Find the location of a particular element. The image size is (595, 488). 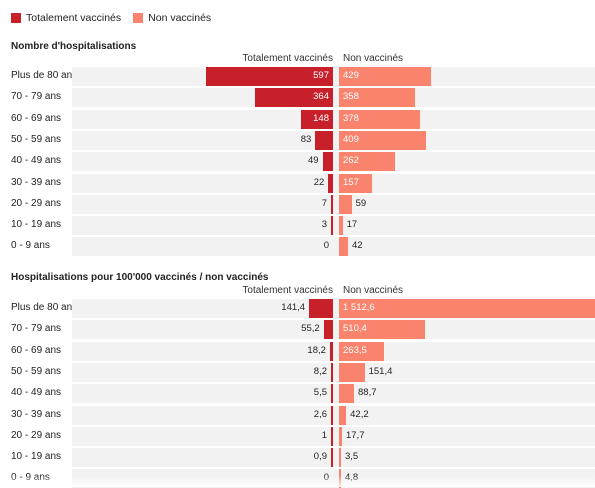

row-20-29-ans: 20 - 29 ans 7 59 is located at coordinates (303, 204).